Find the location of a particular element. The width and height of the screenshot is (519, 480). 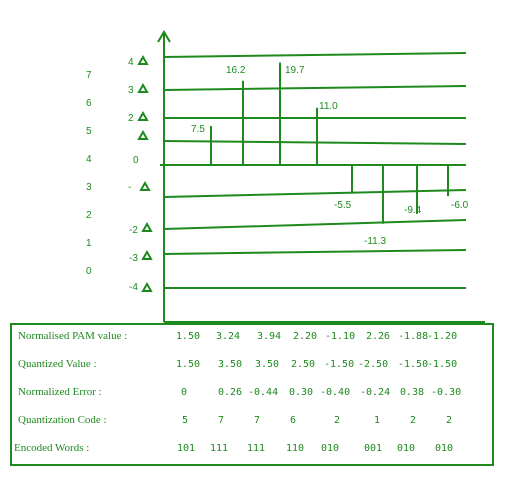

level-labels: 4 3 2 0 - -2 -3 -4 is located at coordinates (133, 175).